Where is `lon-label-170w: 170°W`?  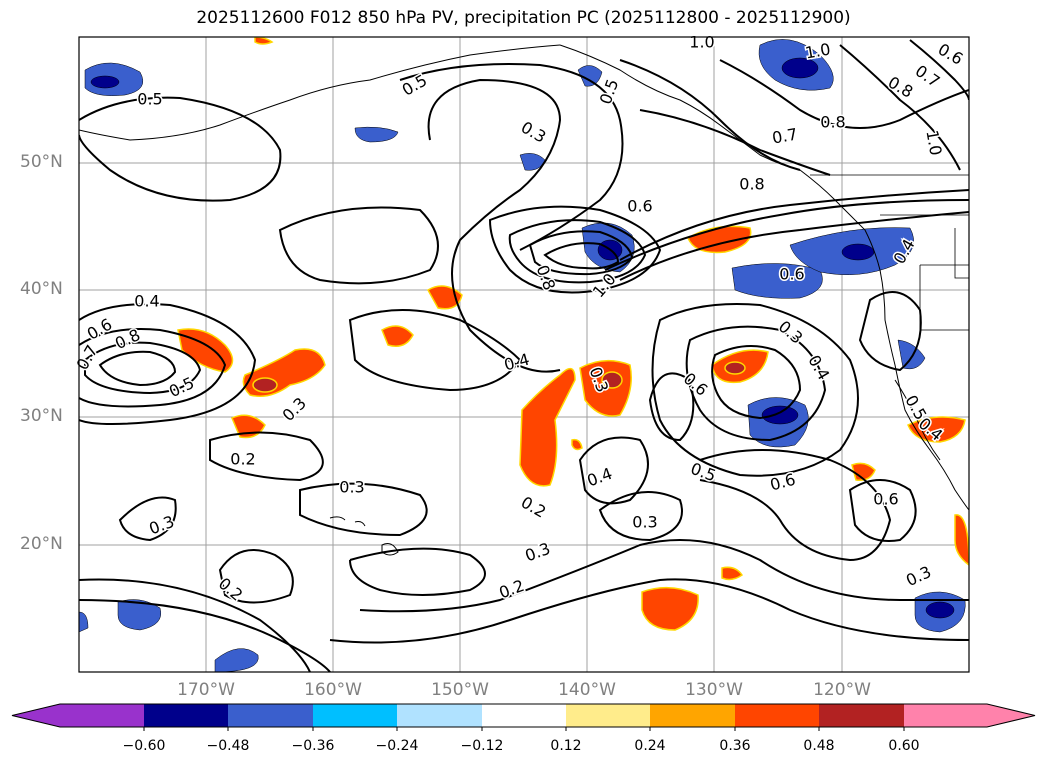
lon-label-170w: 170°W is located at coordinates (206, 690).